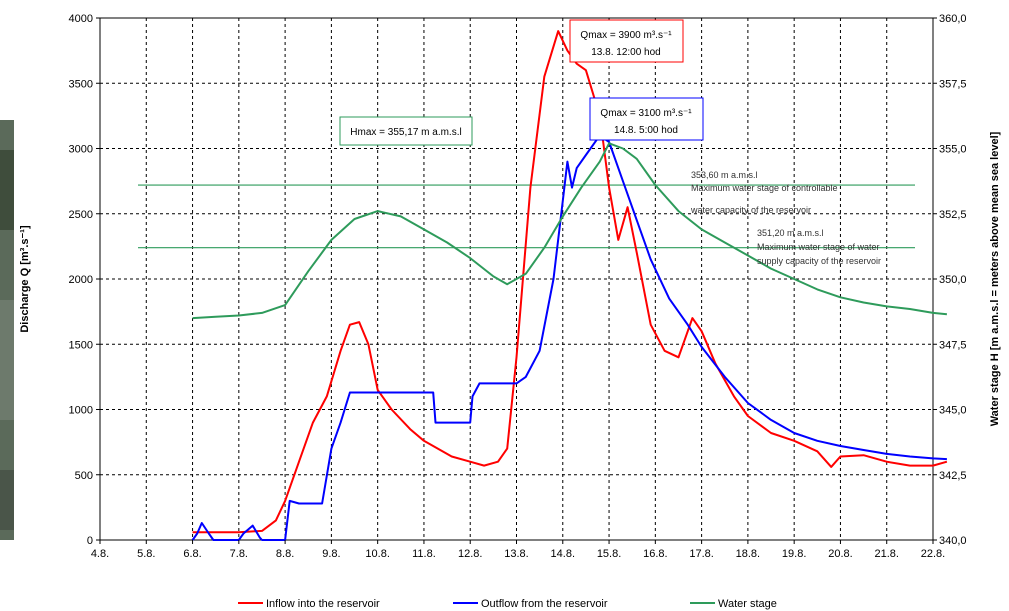 The width and height of the screenshot is (1009, 611). I want to click on y-left-tick-label: 1000, so click(81, 411).